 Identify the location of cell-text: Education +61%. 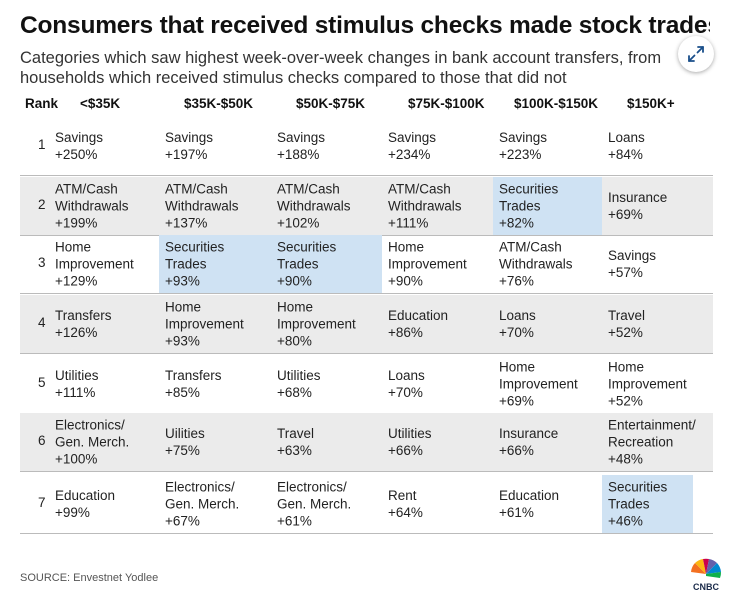
(529, 504).